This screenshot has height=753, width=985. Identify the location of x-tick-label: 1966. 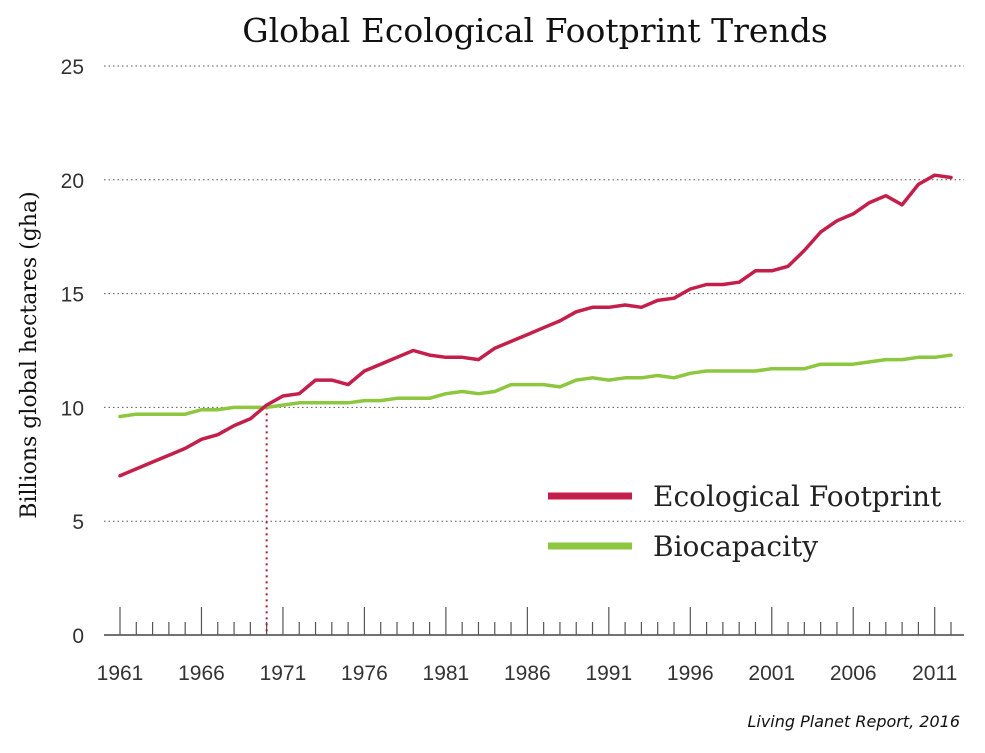
(201, 673).